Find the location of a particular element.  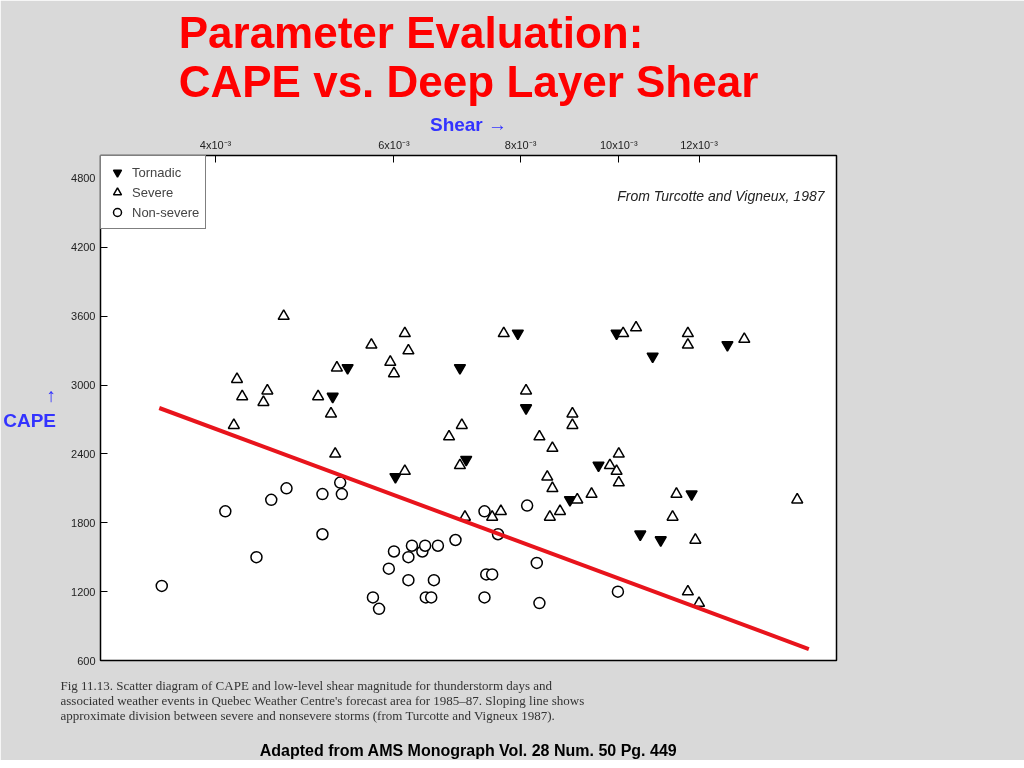

legend-label: Tornadic is located at coordinates (157, 172).